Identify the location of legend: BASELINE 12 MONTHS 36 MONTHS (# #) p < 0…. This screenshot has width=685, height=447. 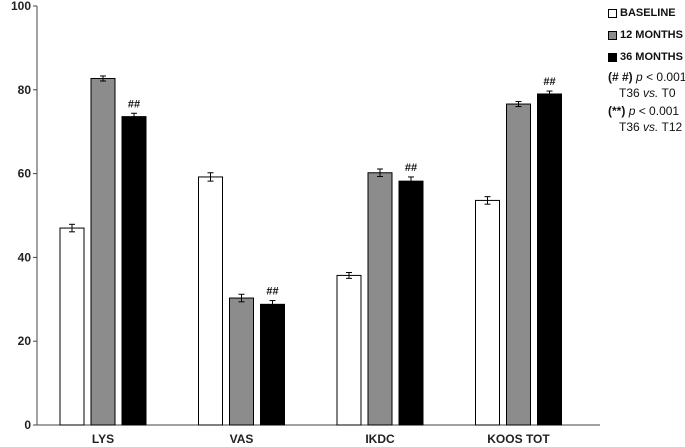
(646, 69).